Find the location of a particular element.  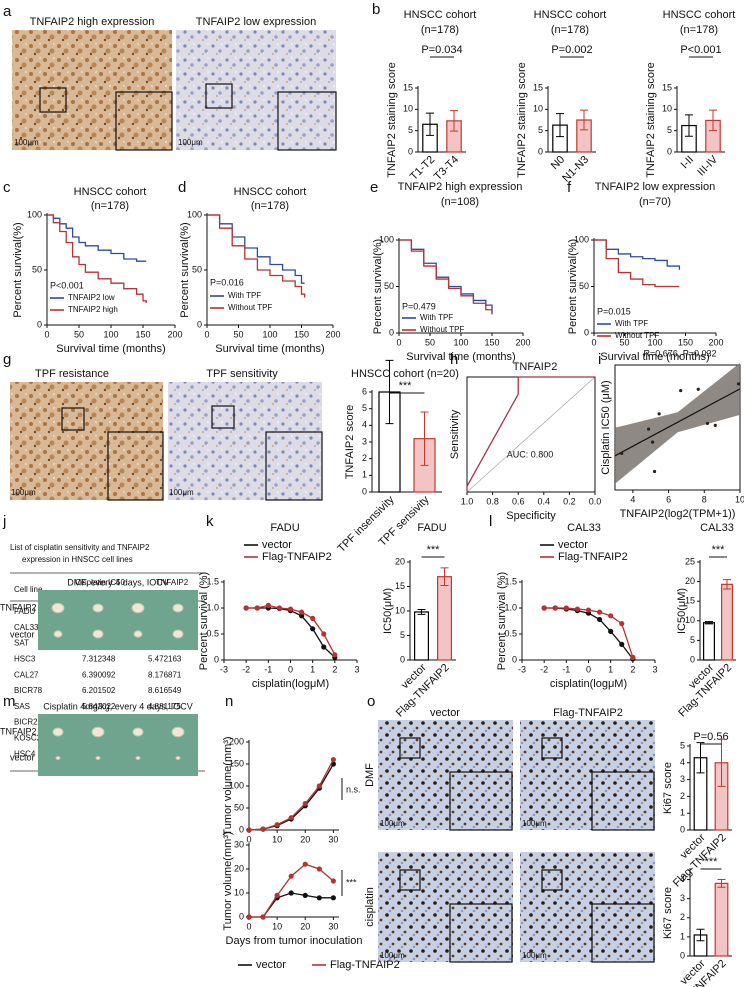

x-tick-label: 6 is located at coordinates (668, 499).